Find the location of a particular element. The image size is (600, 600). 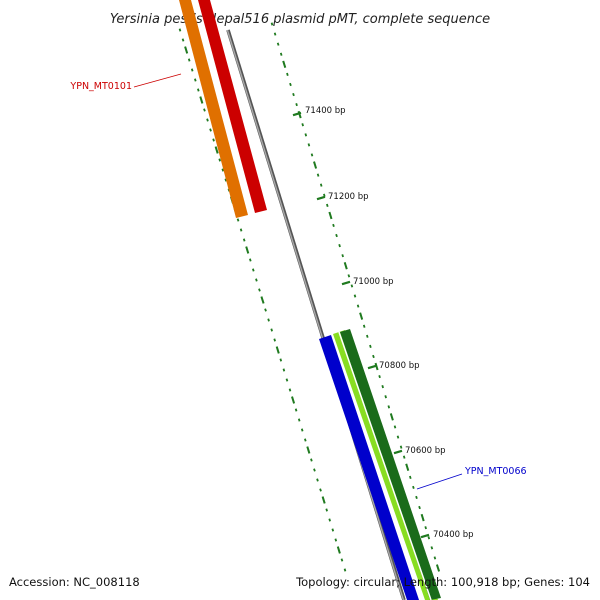

orange-feature is located at coordinates (213, 109).